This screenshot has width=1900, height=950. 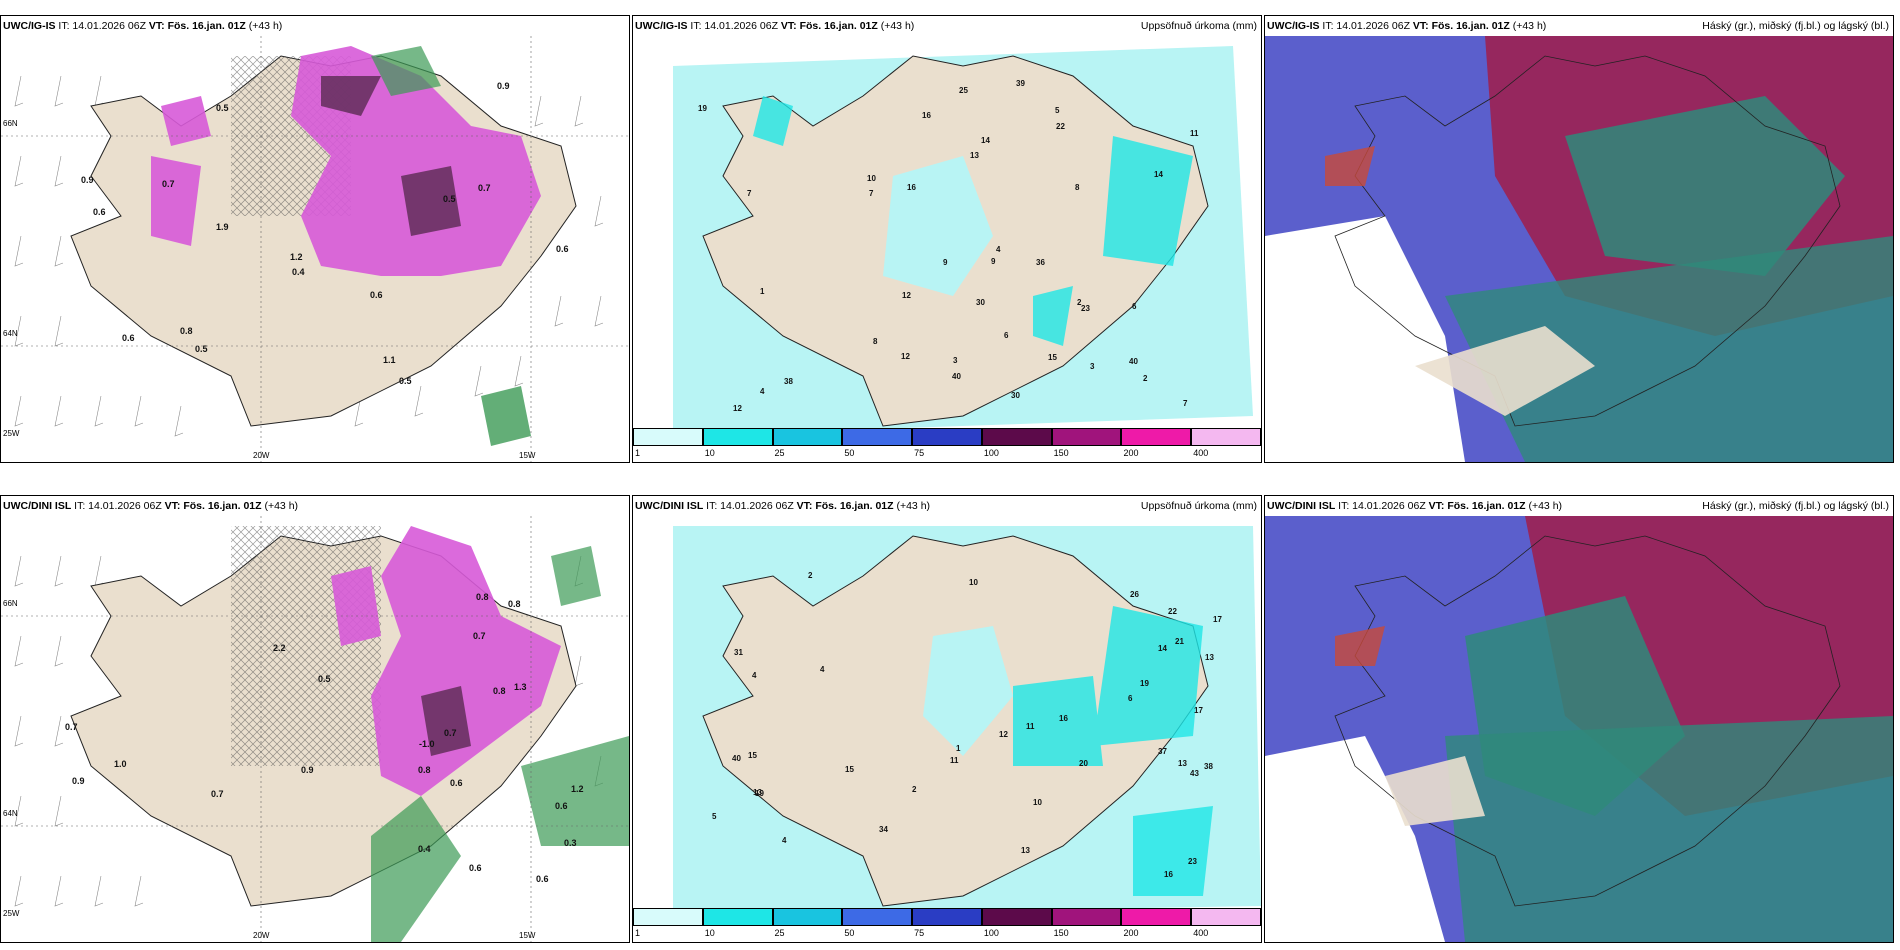 I want to click on value-label: 5, so click(x=714, y=816).